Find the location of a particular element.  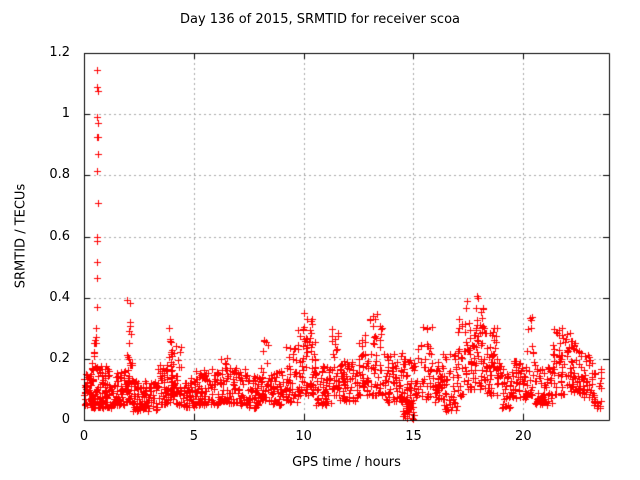

y-tick-label: 0.6 is located at coordinates (59, 236).